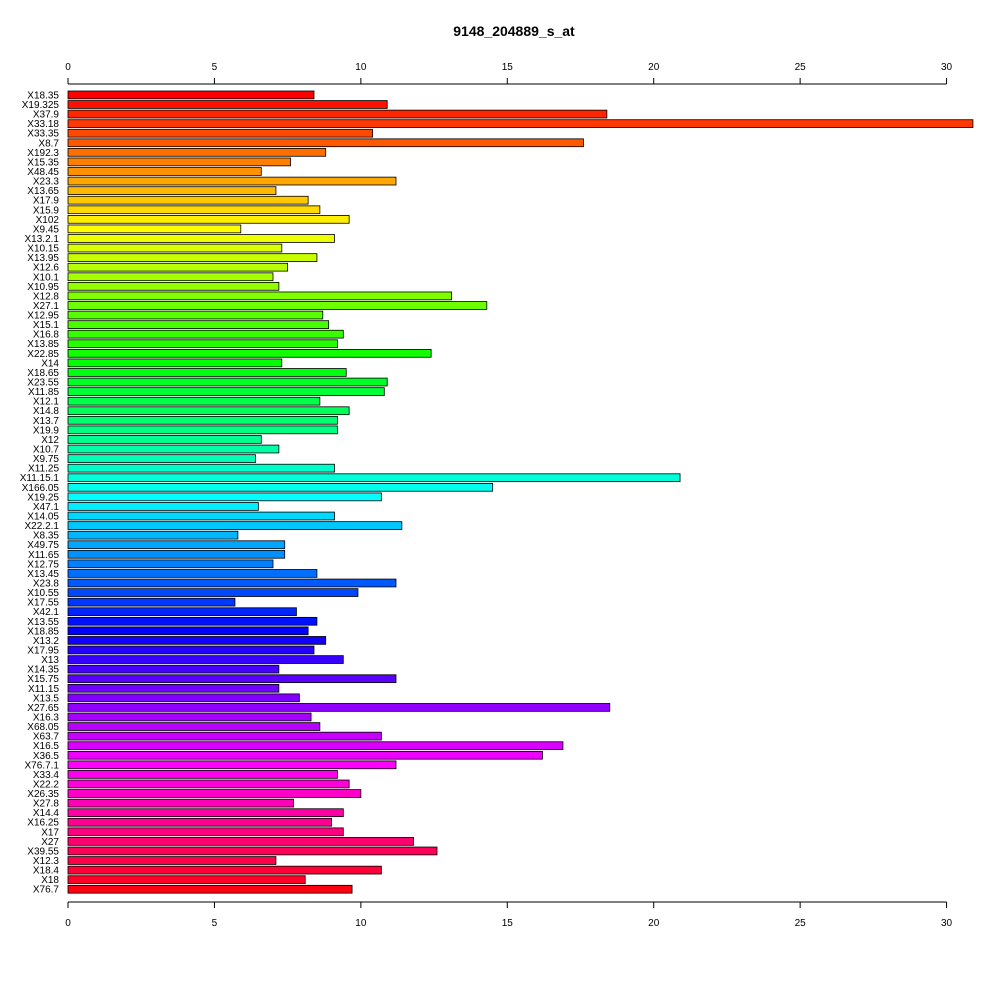 This screenshot has height=1005, width=1000. Describe the element at coordinates (801, 923) in the screenshot. I see `x-tick-label-bottom: 25` at that location.